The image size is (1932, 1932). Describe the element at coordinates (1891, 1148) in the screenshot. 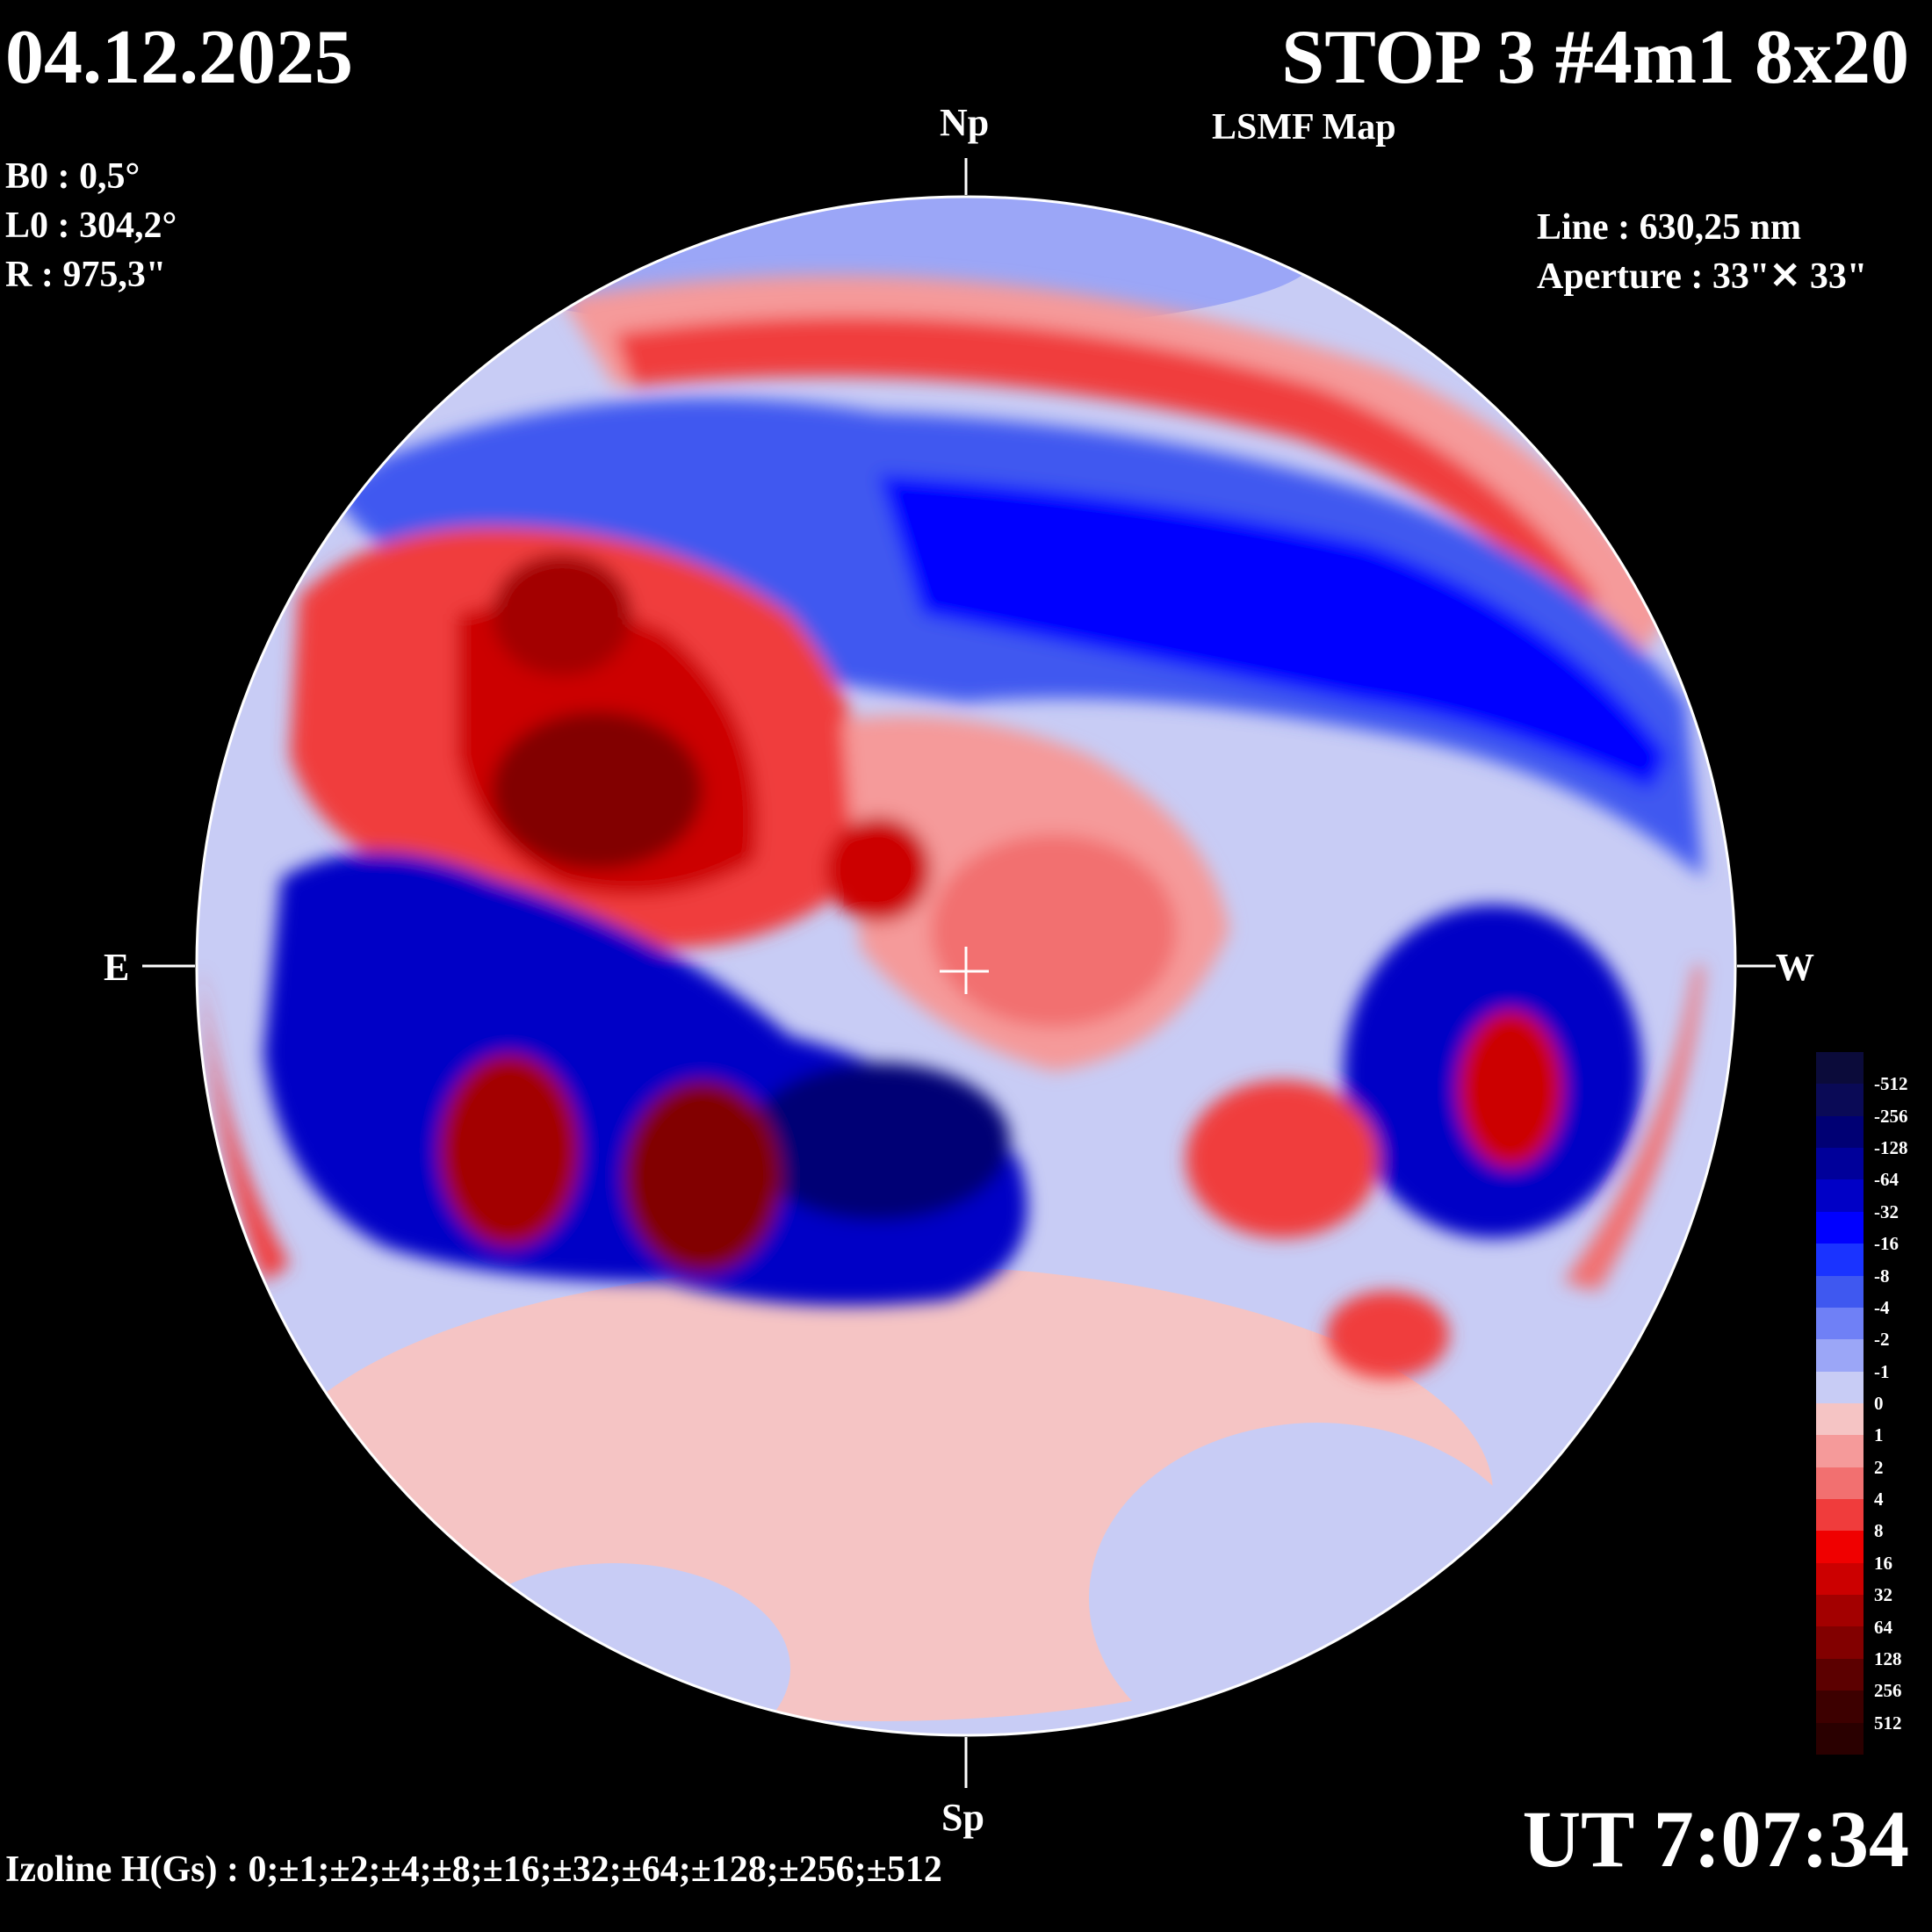

I see `legend-label: -128` at that location.